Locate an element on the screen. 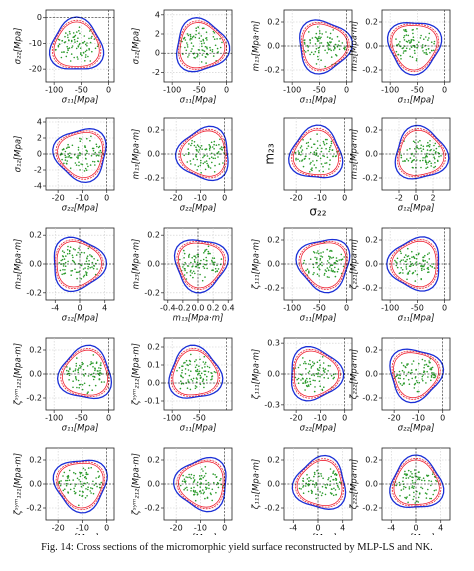  x-tick-label: -50 is located at coordinates (417, 308).